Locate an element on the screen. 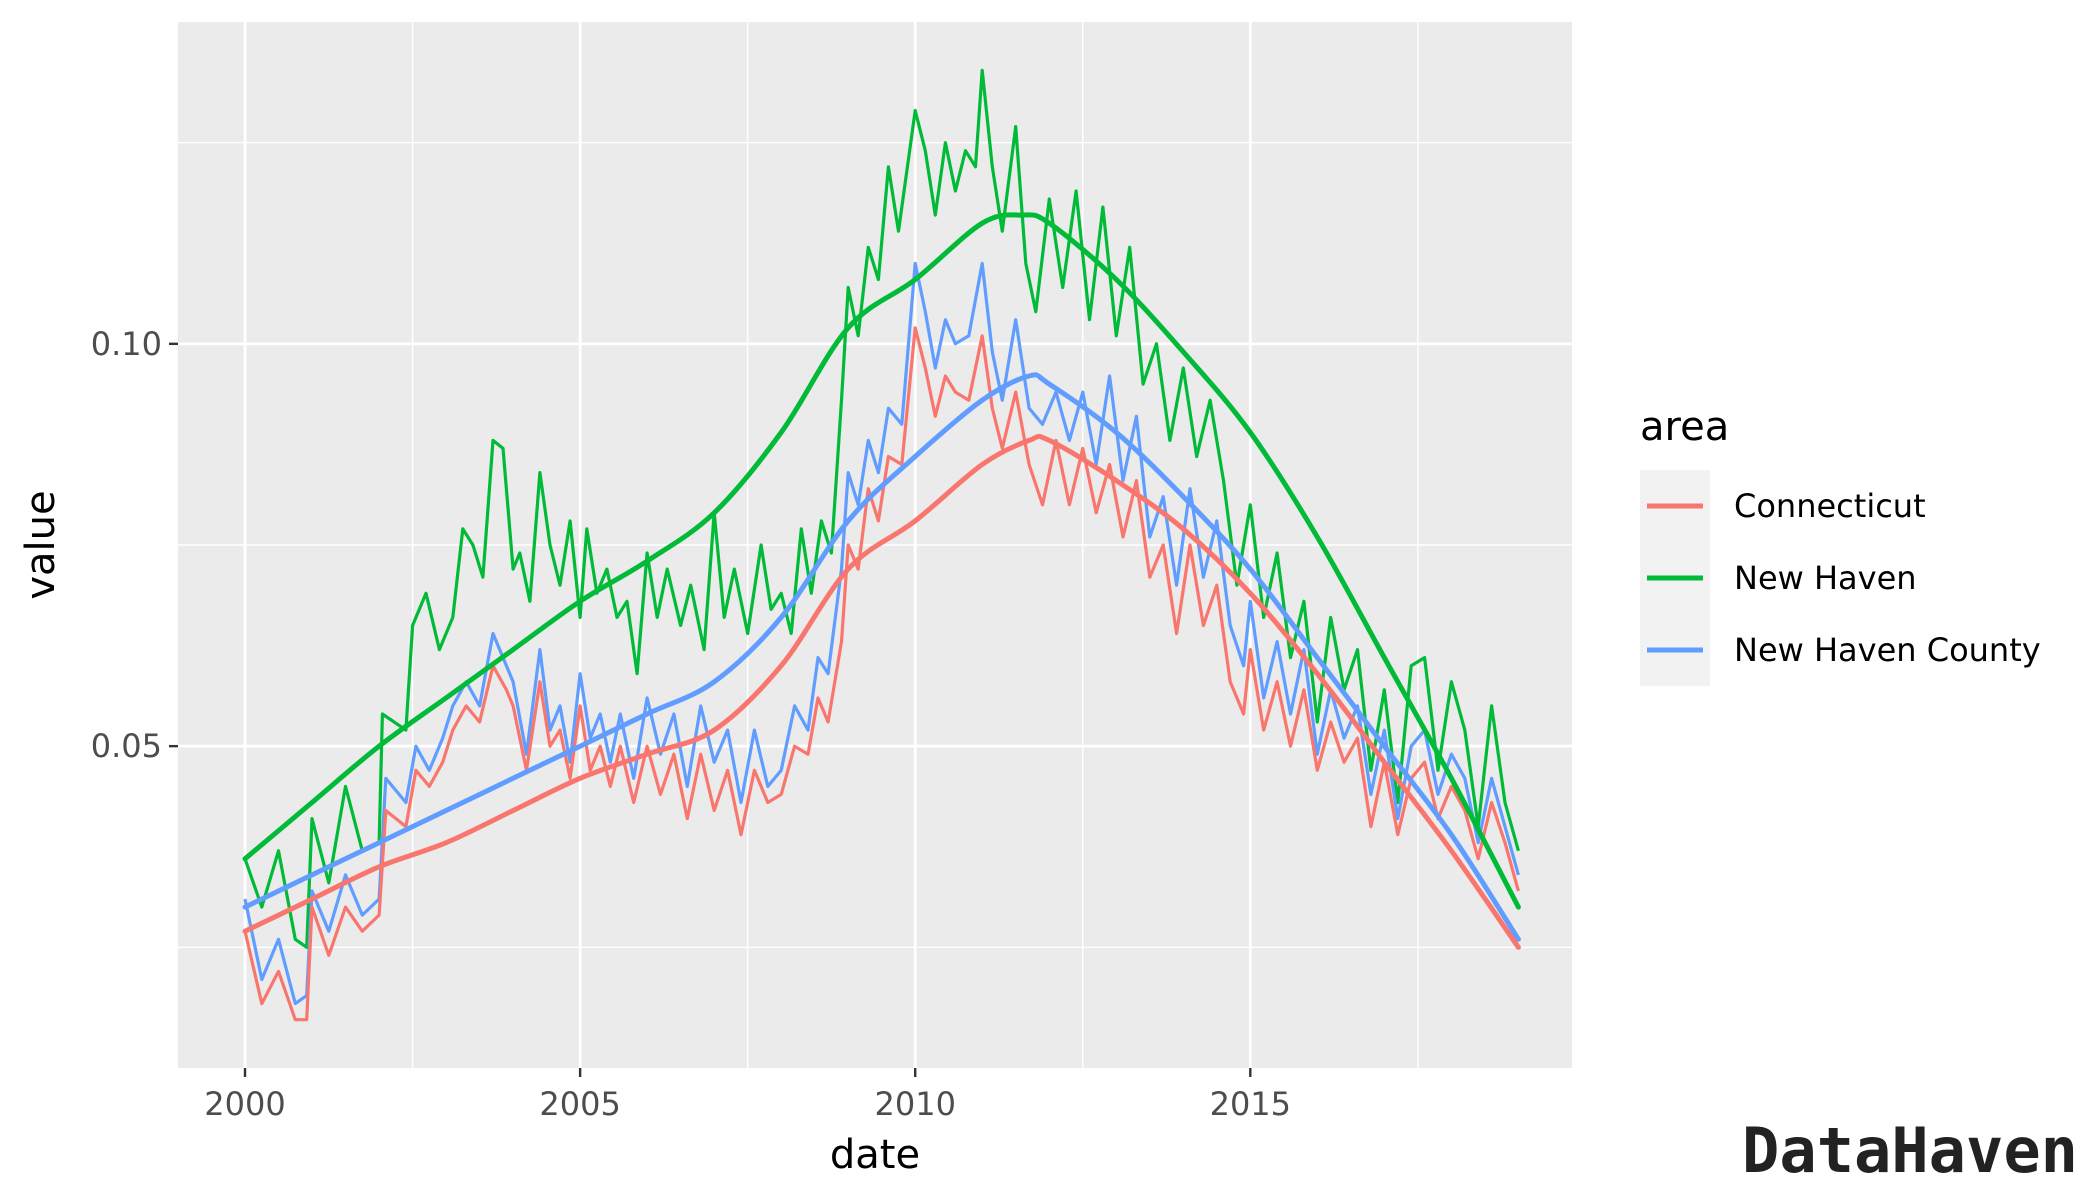 The width and height of the screenshot is (2100, 1200). x-tick-label: 2015 is located at coordinates (1250, 1104).